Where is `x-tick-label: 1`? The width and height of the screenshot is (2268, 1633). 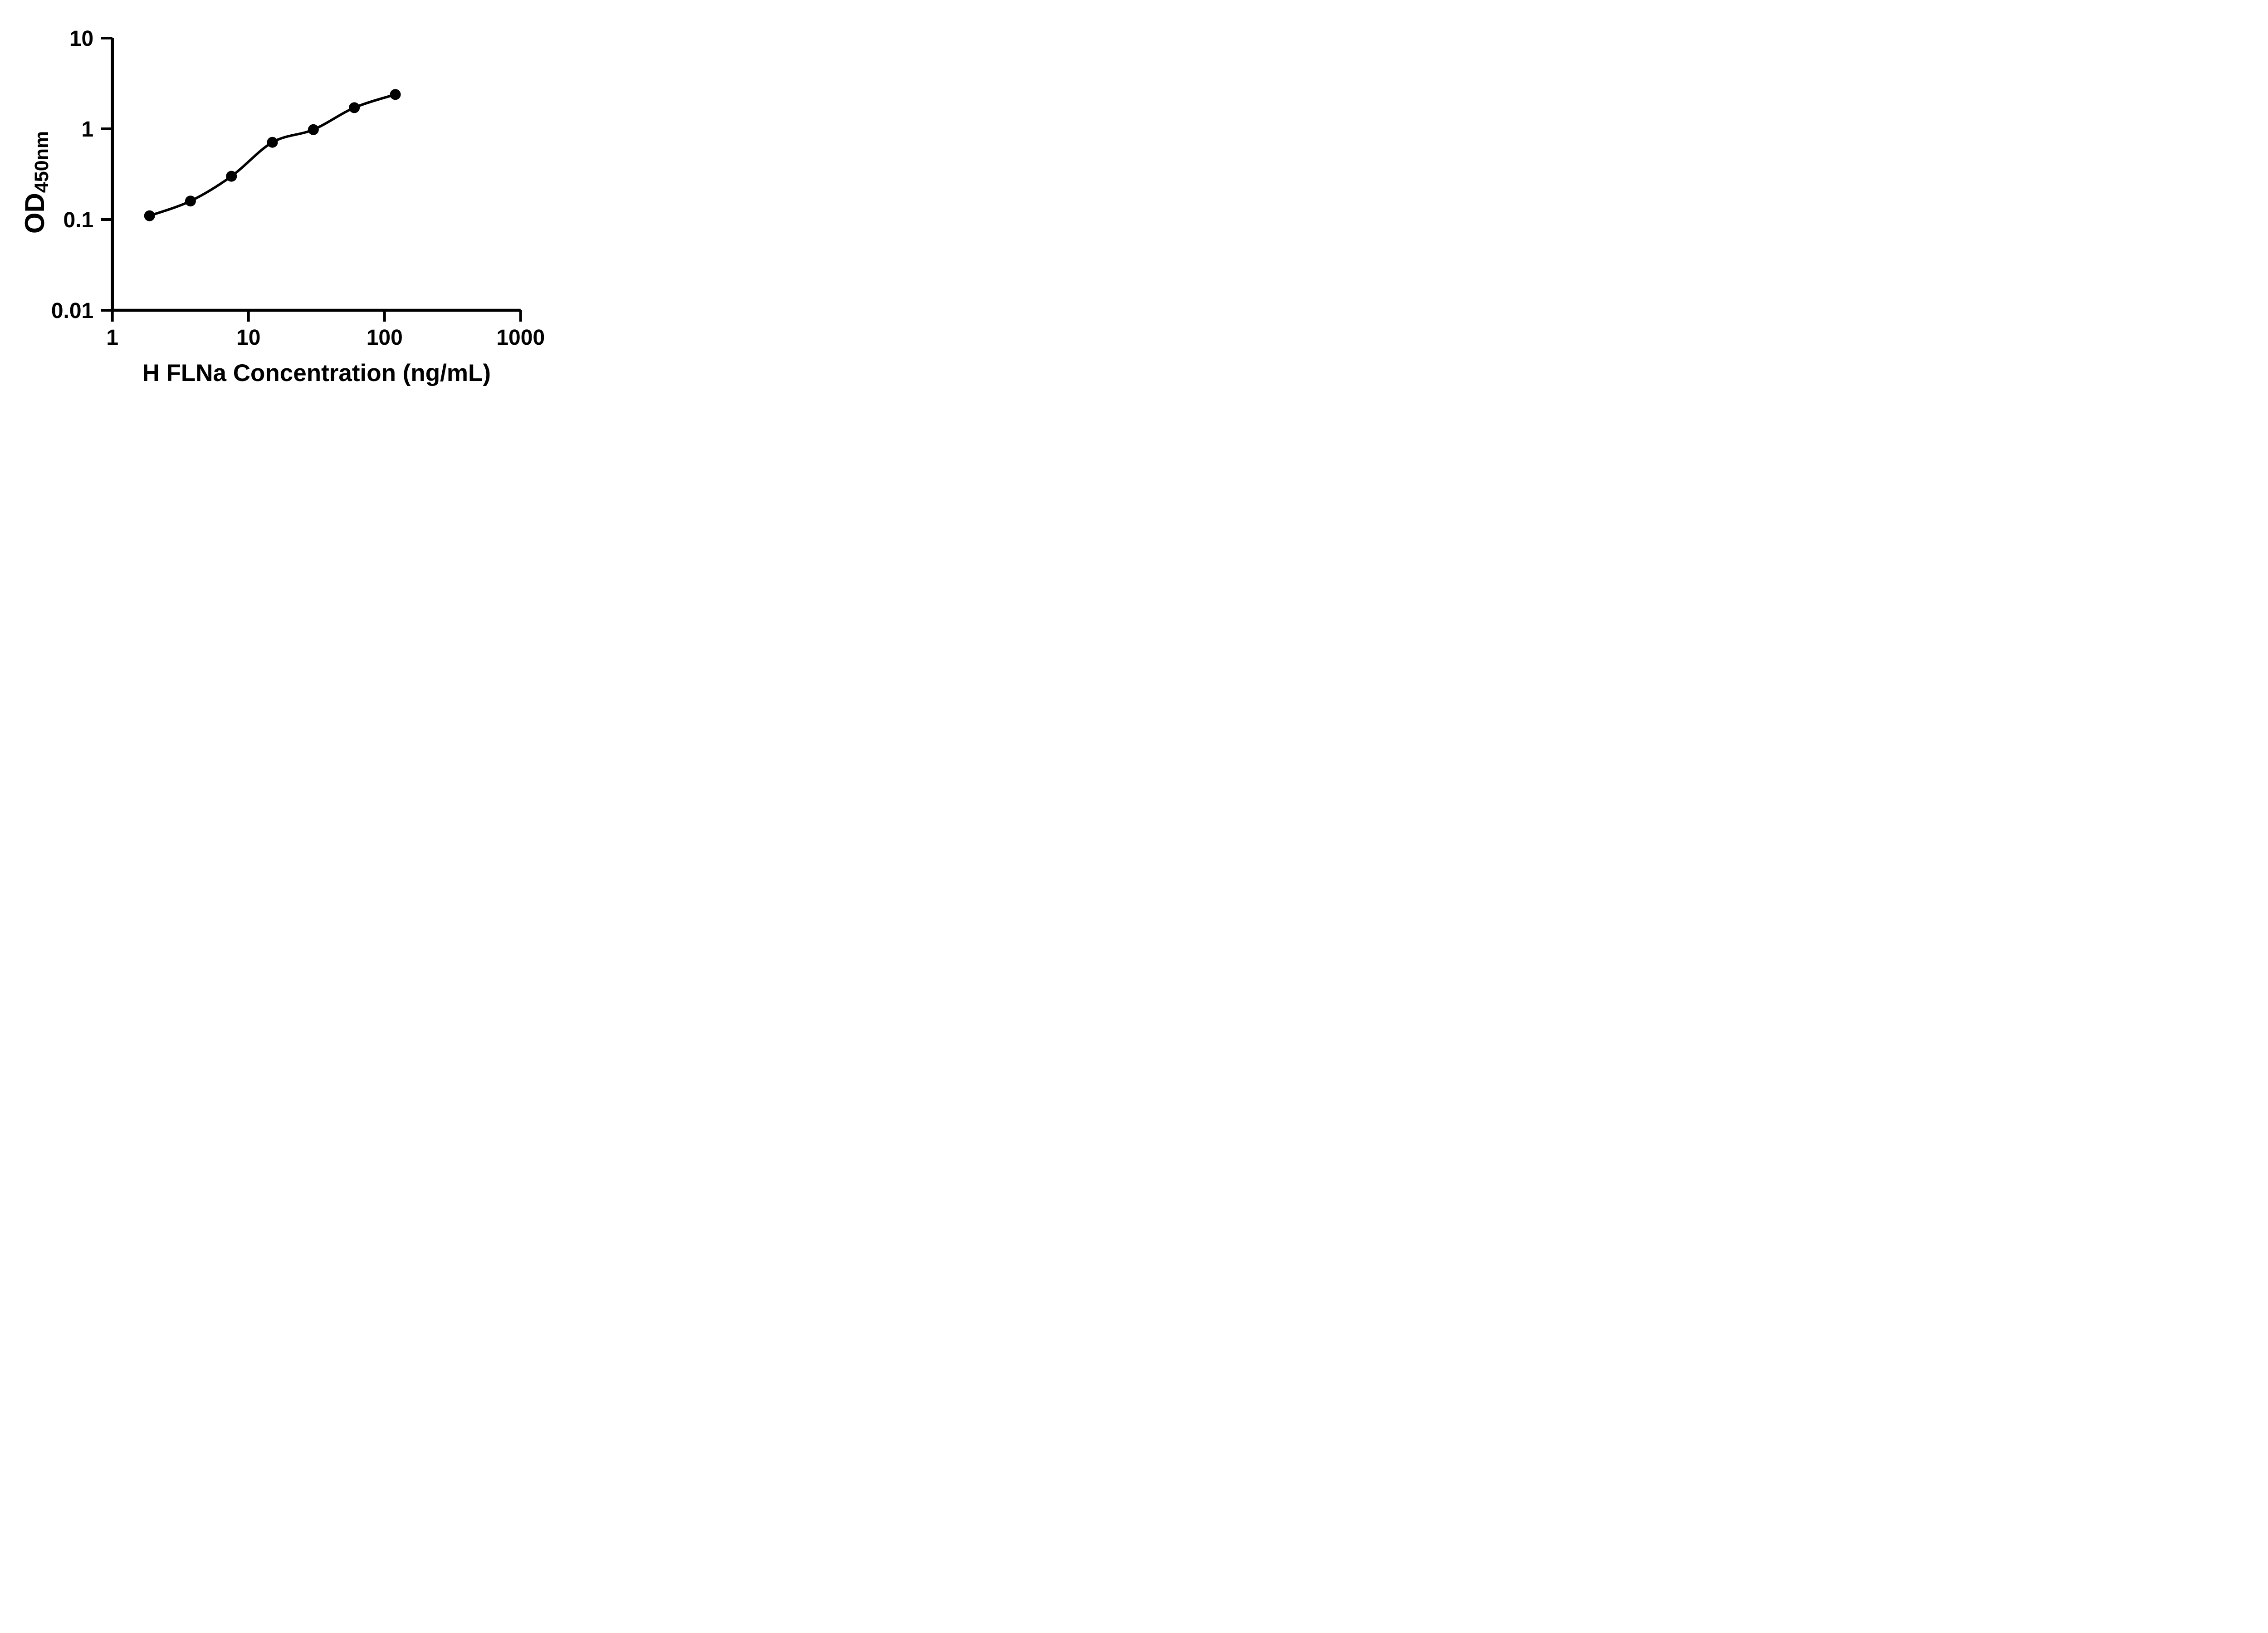 x-tick-label: 1 is located at coordinates (112, 338).